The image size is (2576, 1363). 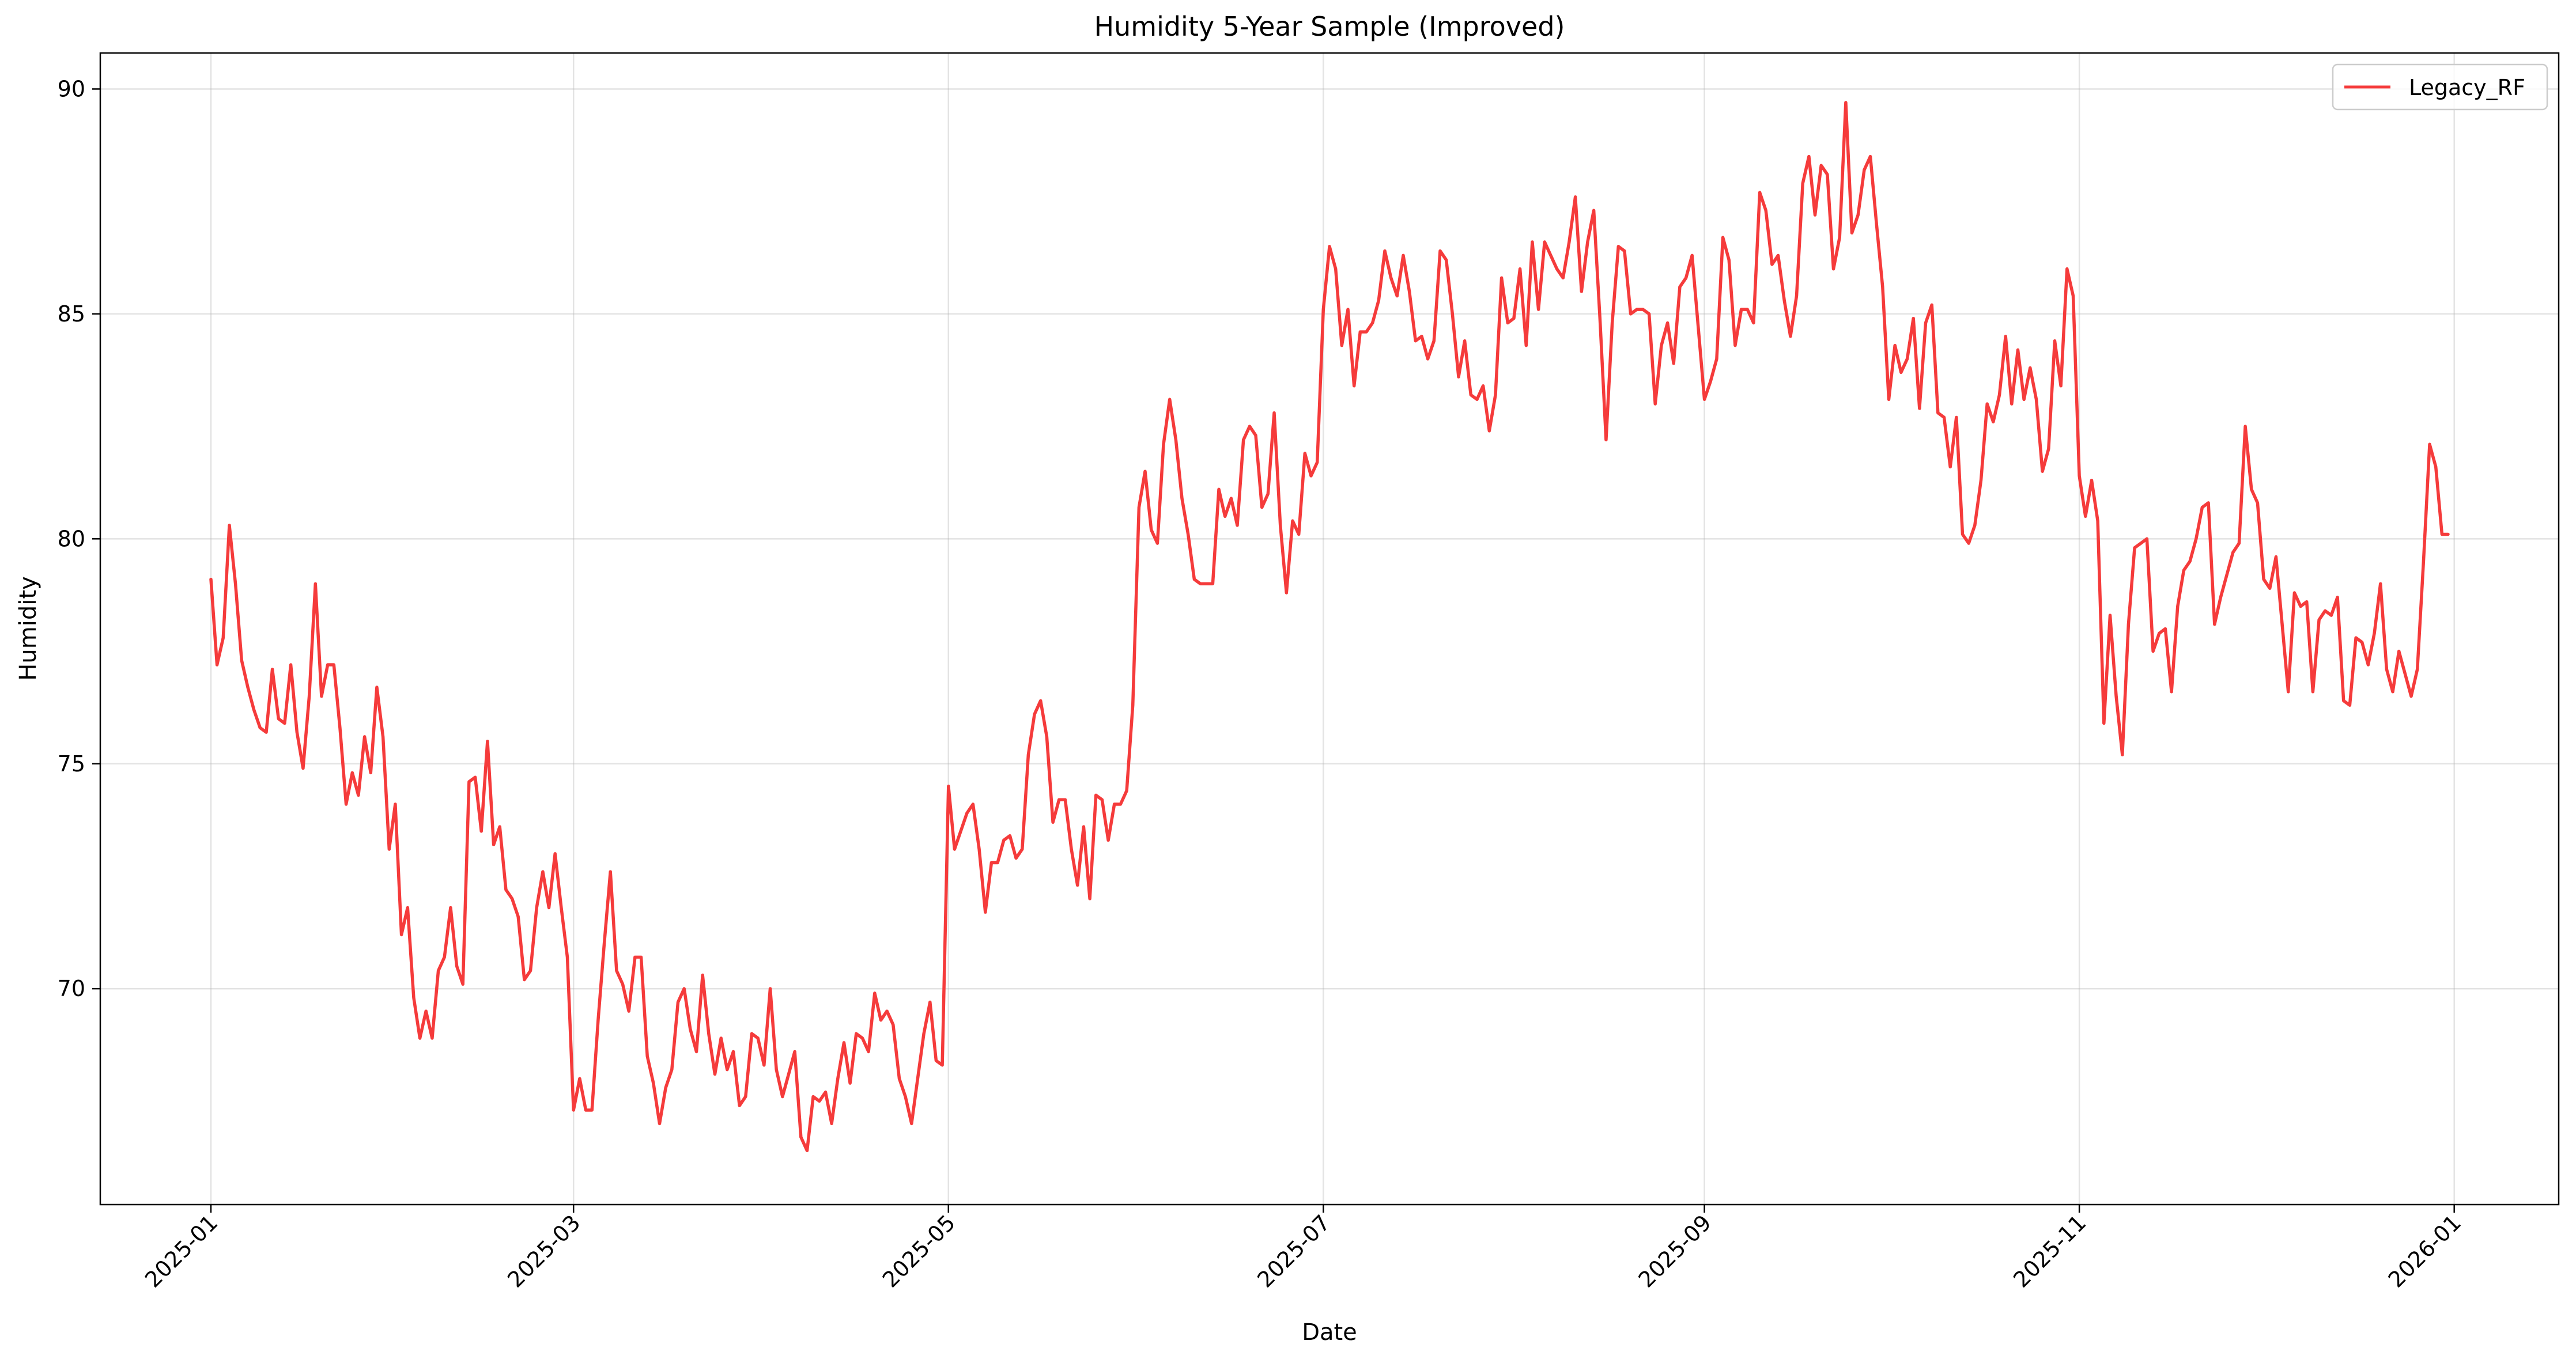 I want to click on y-tick-label: 75, so click(x=71, y=764).